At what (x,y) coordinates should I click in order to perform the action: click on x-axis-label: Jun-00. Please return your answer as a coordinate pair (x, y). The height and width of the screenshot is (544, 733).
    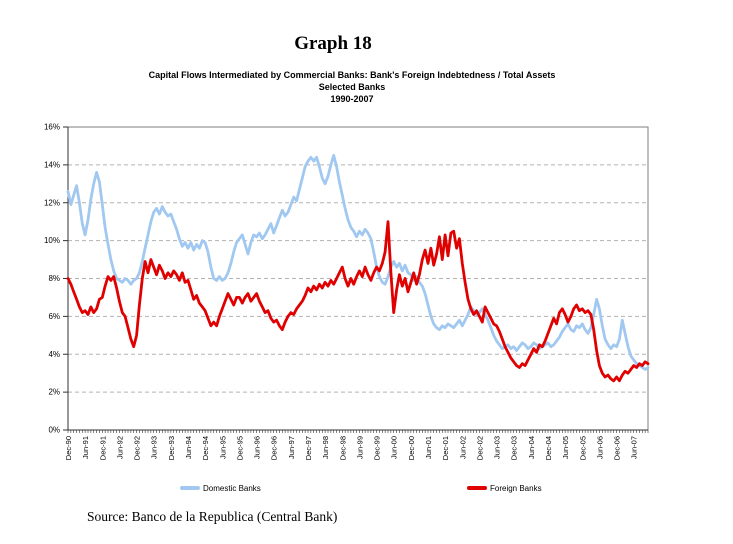
    Looking at the image, I should click on (394, 447).